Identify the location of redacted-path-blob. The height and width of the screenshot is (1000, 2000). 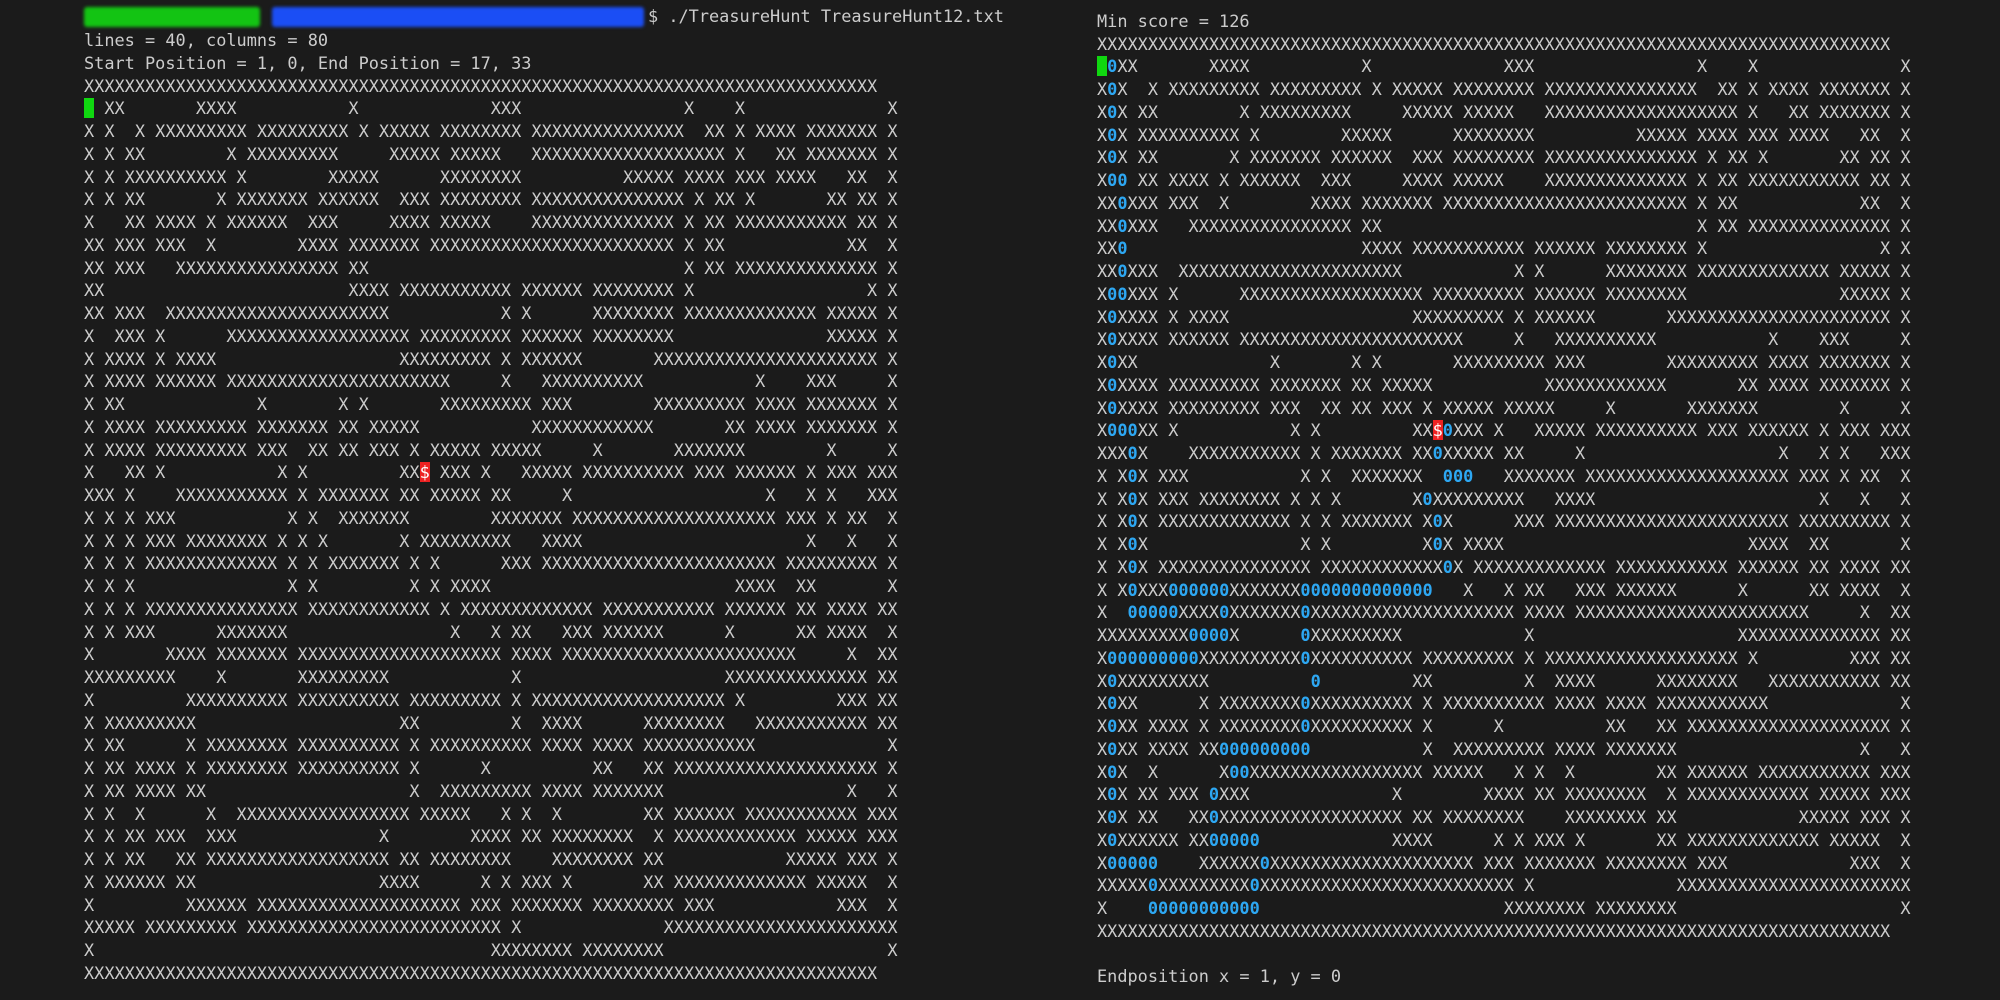
(458, 16).